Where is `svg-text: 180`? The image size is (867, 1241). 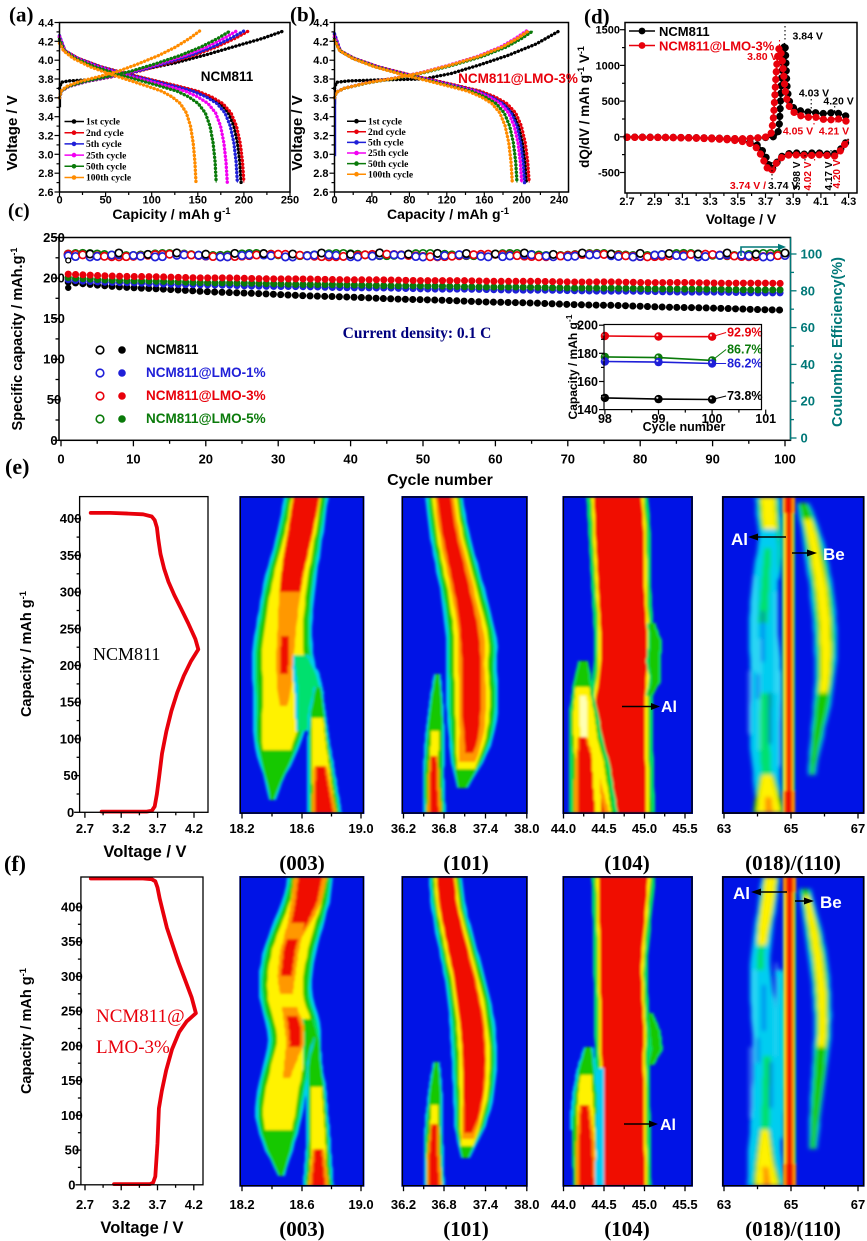 svg-text: 180 is located at coordinates (587, 354).